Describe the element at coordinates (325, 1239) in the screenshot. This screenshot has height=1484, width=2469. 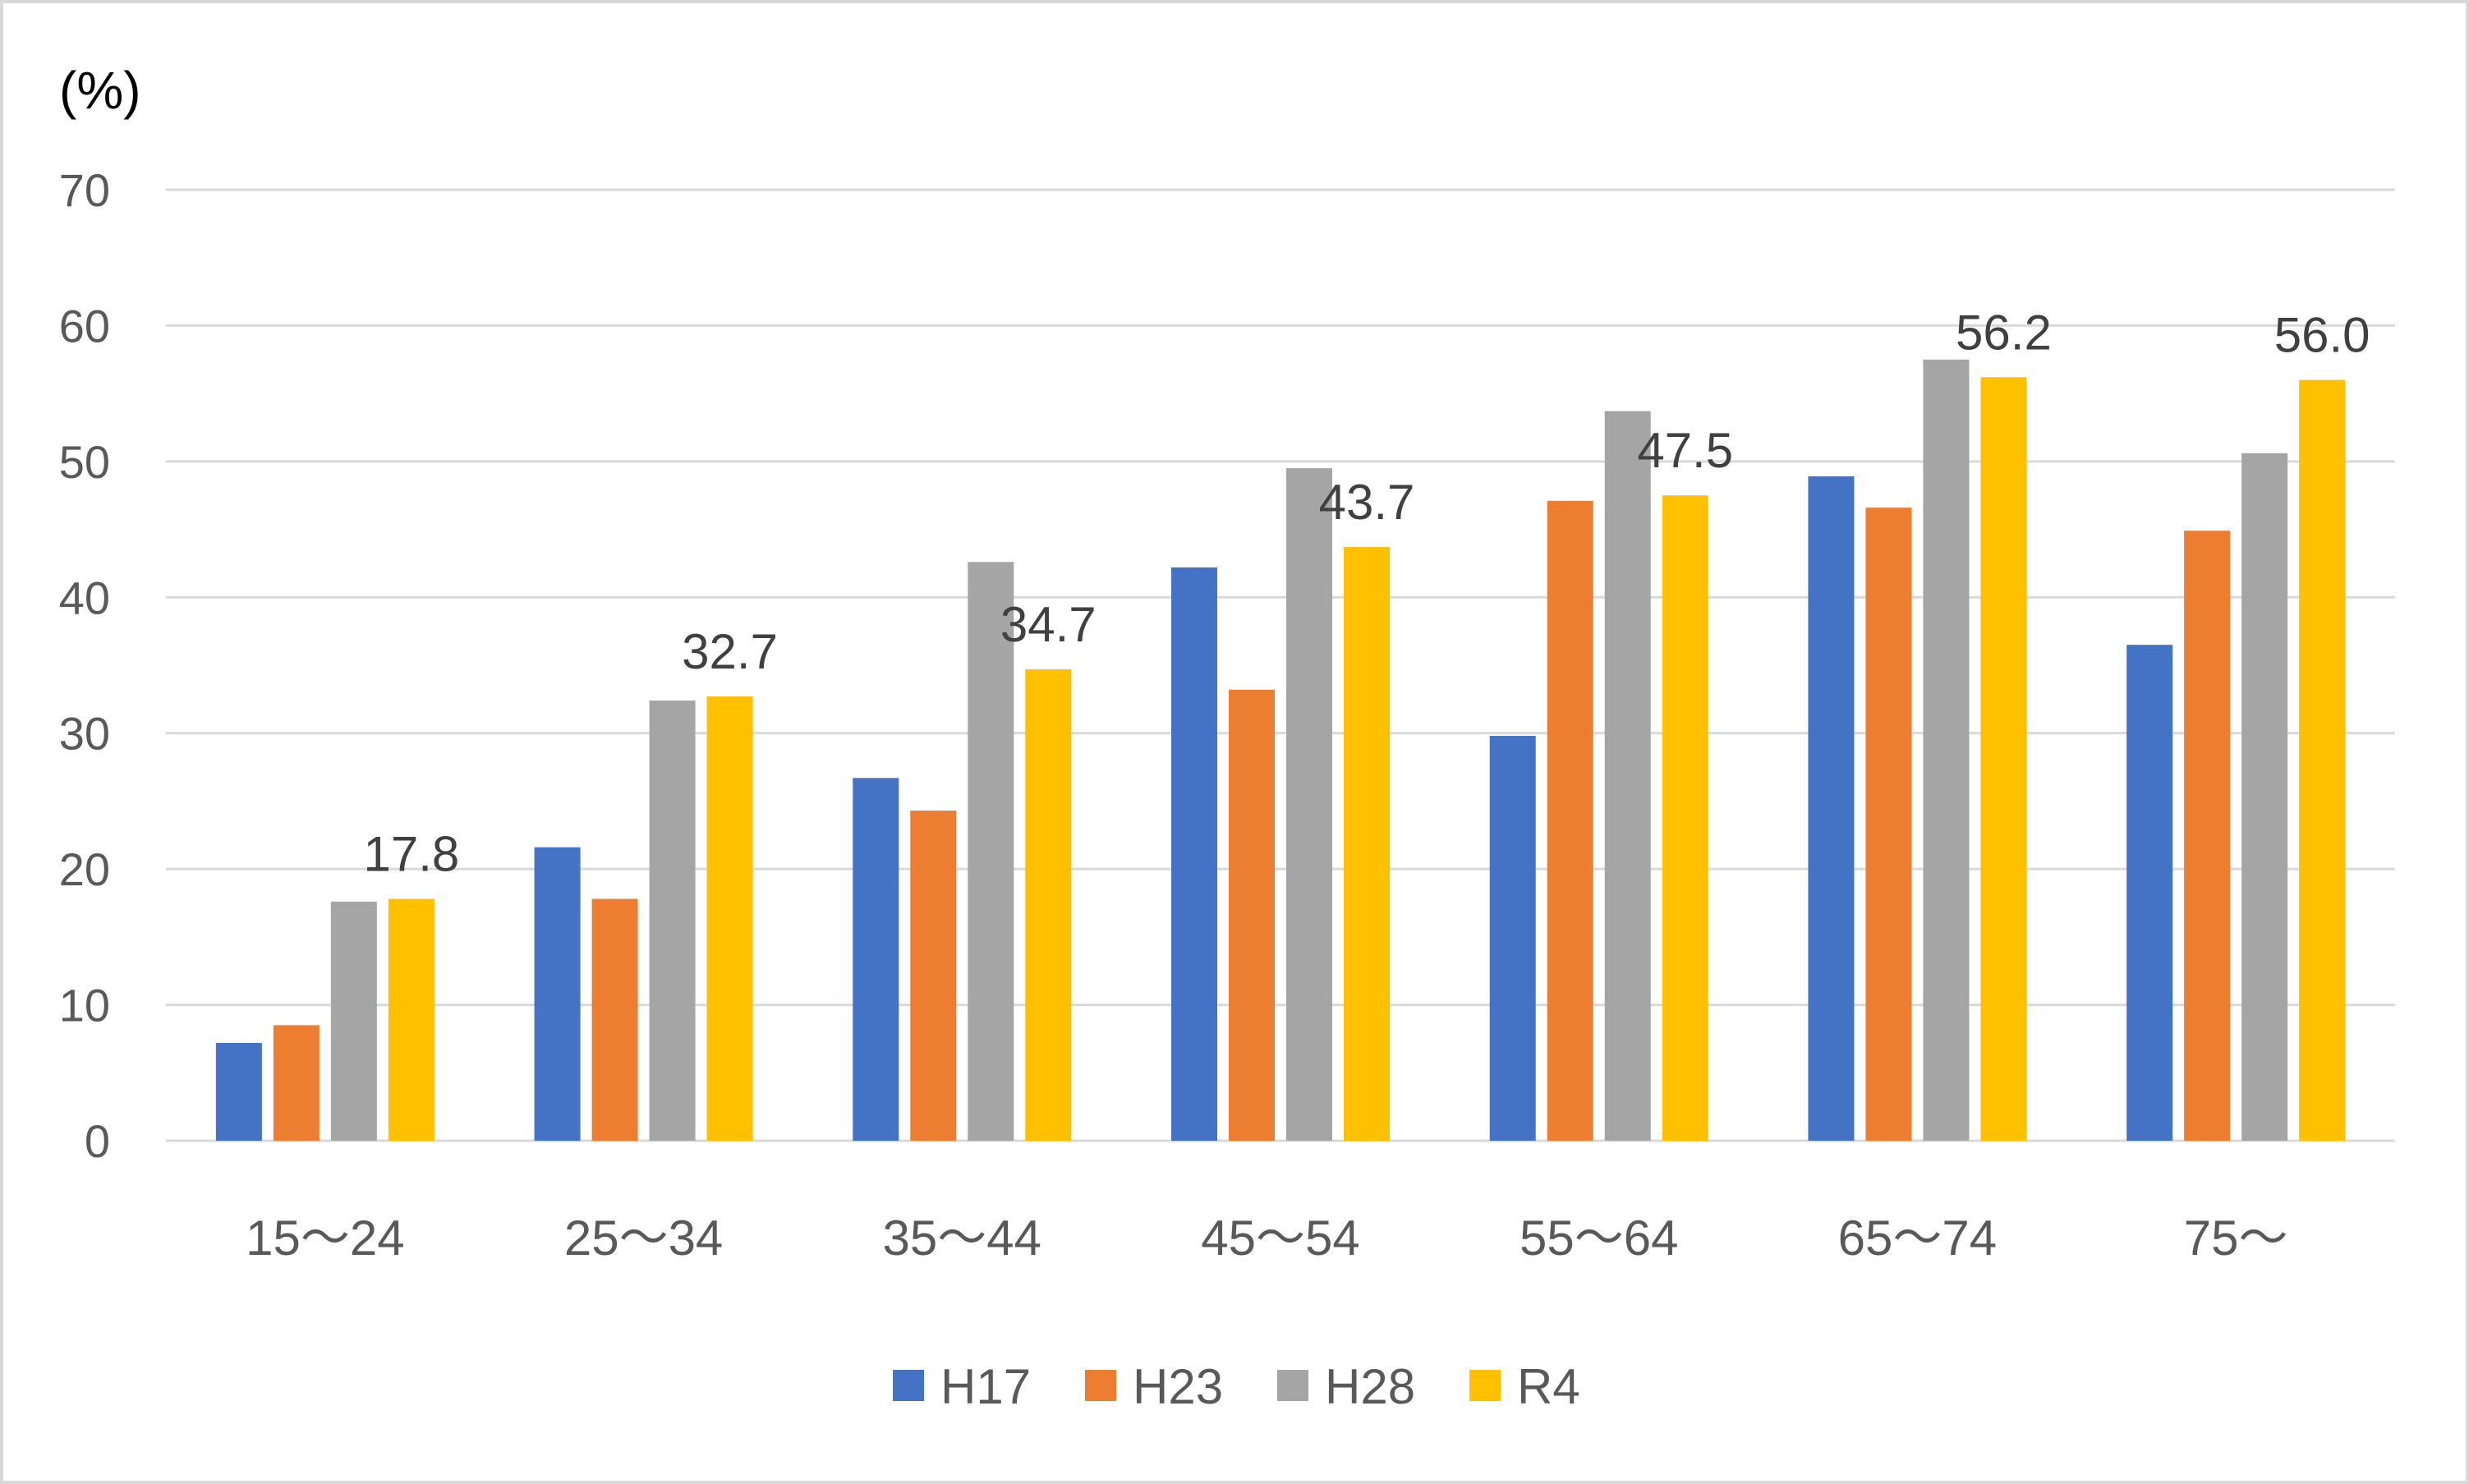
I see `category-label: 15～24` at that location.